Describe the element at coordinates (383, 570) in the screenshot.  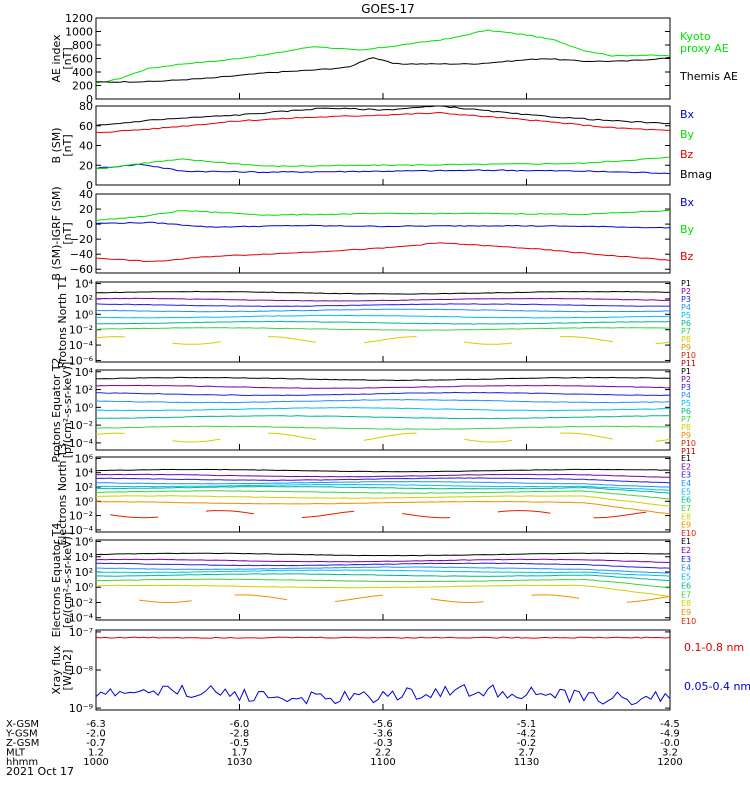
I see `series-line-e4` at that location.